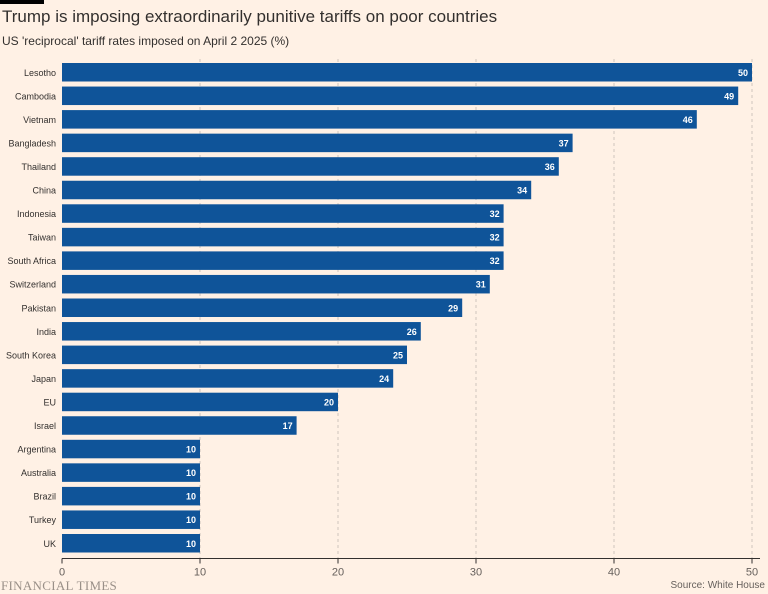  Describe the element at coordinates (179, 425) in the screenshot. I see `bar-israel` at that location.